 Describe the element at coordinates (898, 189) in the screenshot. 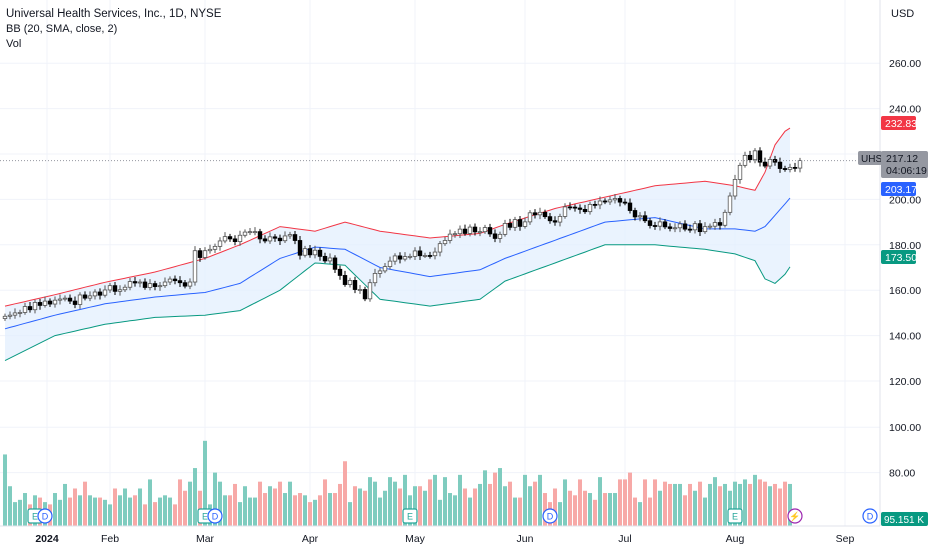

I see `bb-basis-badge-bg` at that location.